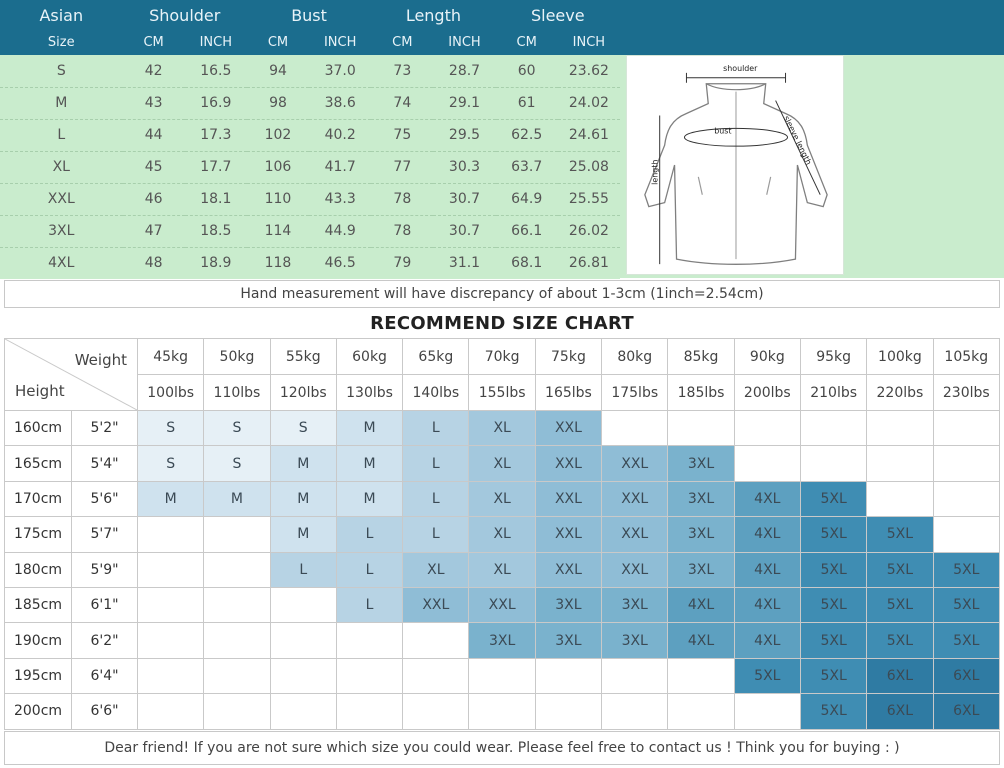 The width and height of the screenshot is (1004, 768). What do you see at coordinates (310, 15) in the screenshot?
I see `size-table-header-row: Asian Shoulder Bust Length Sleeve` at bounding box center [310, 15].